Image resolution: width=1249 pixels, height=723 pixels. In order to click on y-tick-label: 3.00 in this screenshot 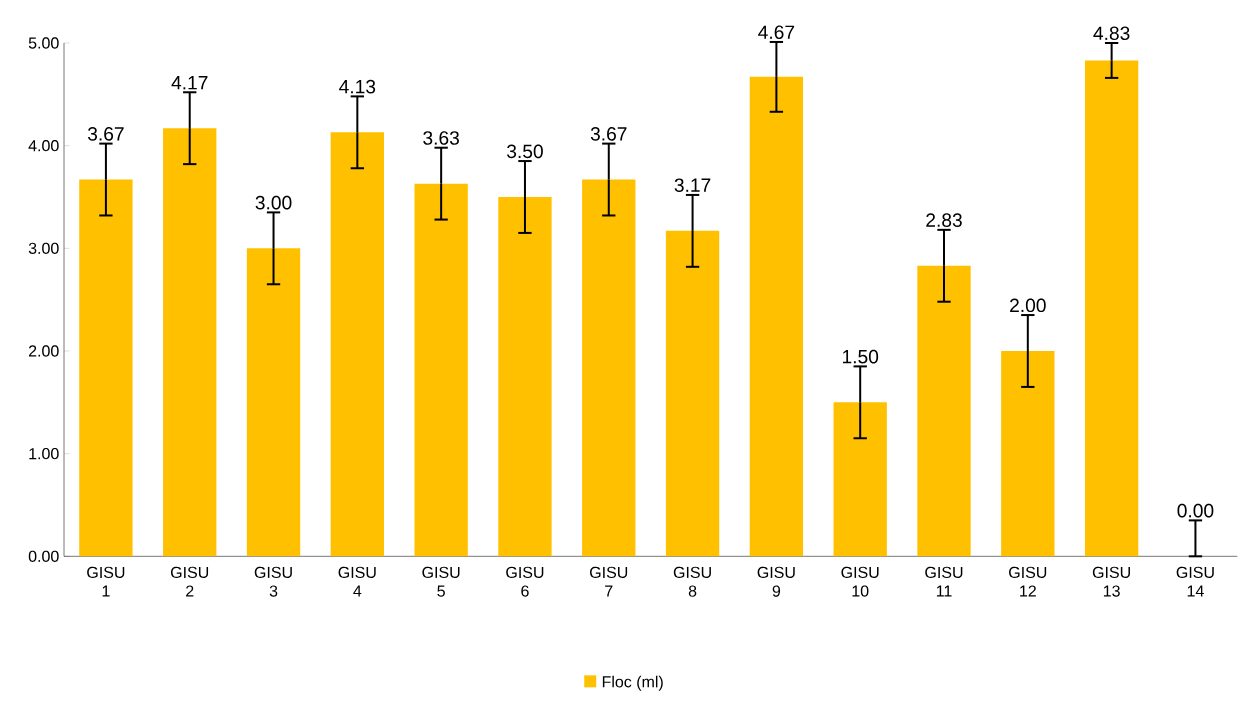, I will do `click(43, 248)`.